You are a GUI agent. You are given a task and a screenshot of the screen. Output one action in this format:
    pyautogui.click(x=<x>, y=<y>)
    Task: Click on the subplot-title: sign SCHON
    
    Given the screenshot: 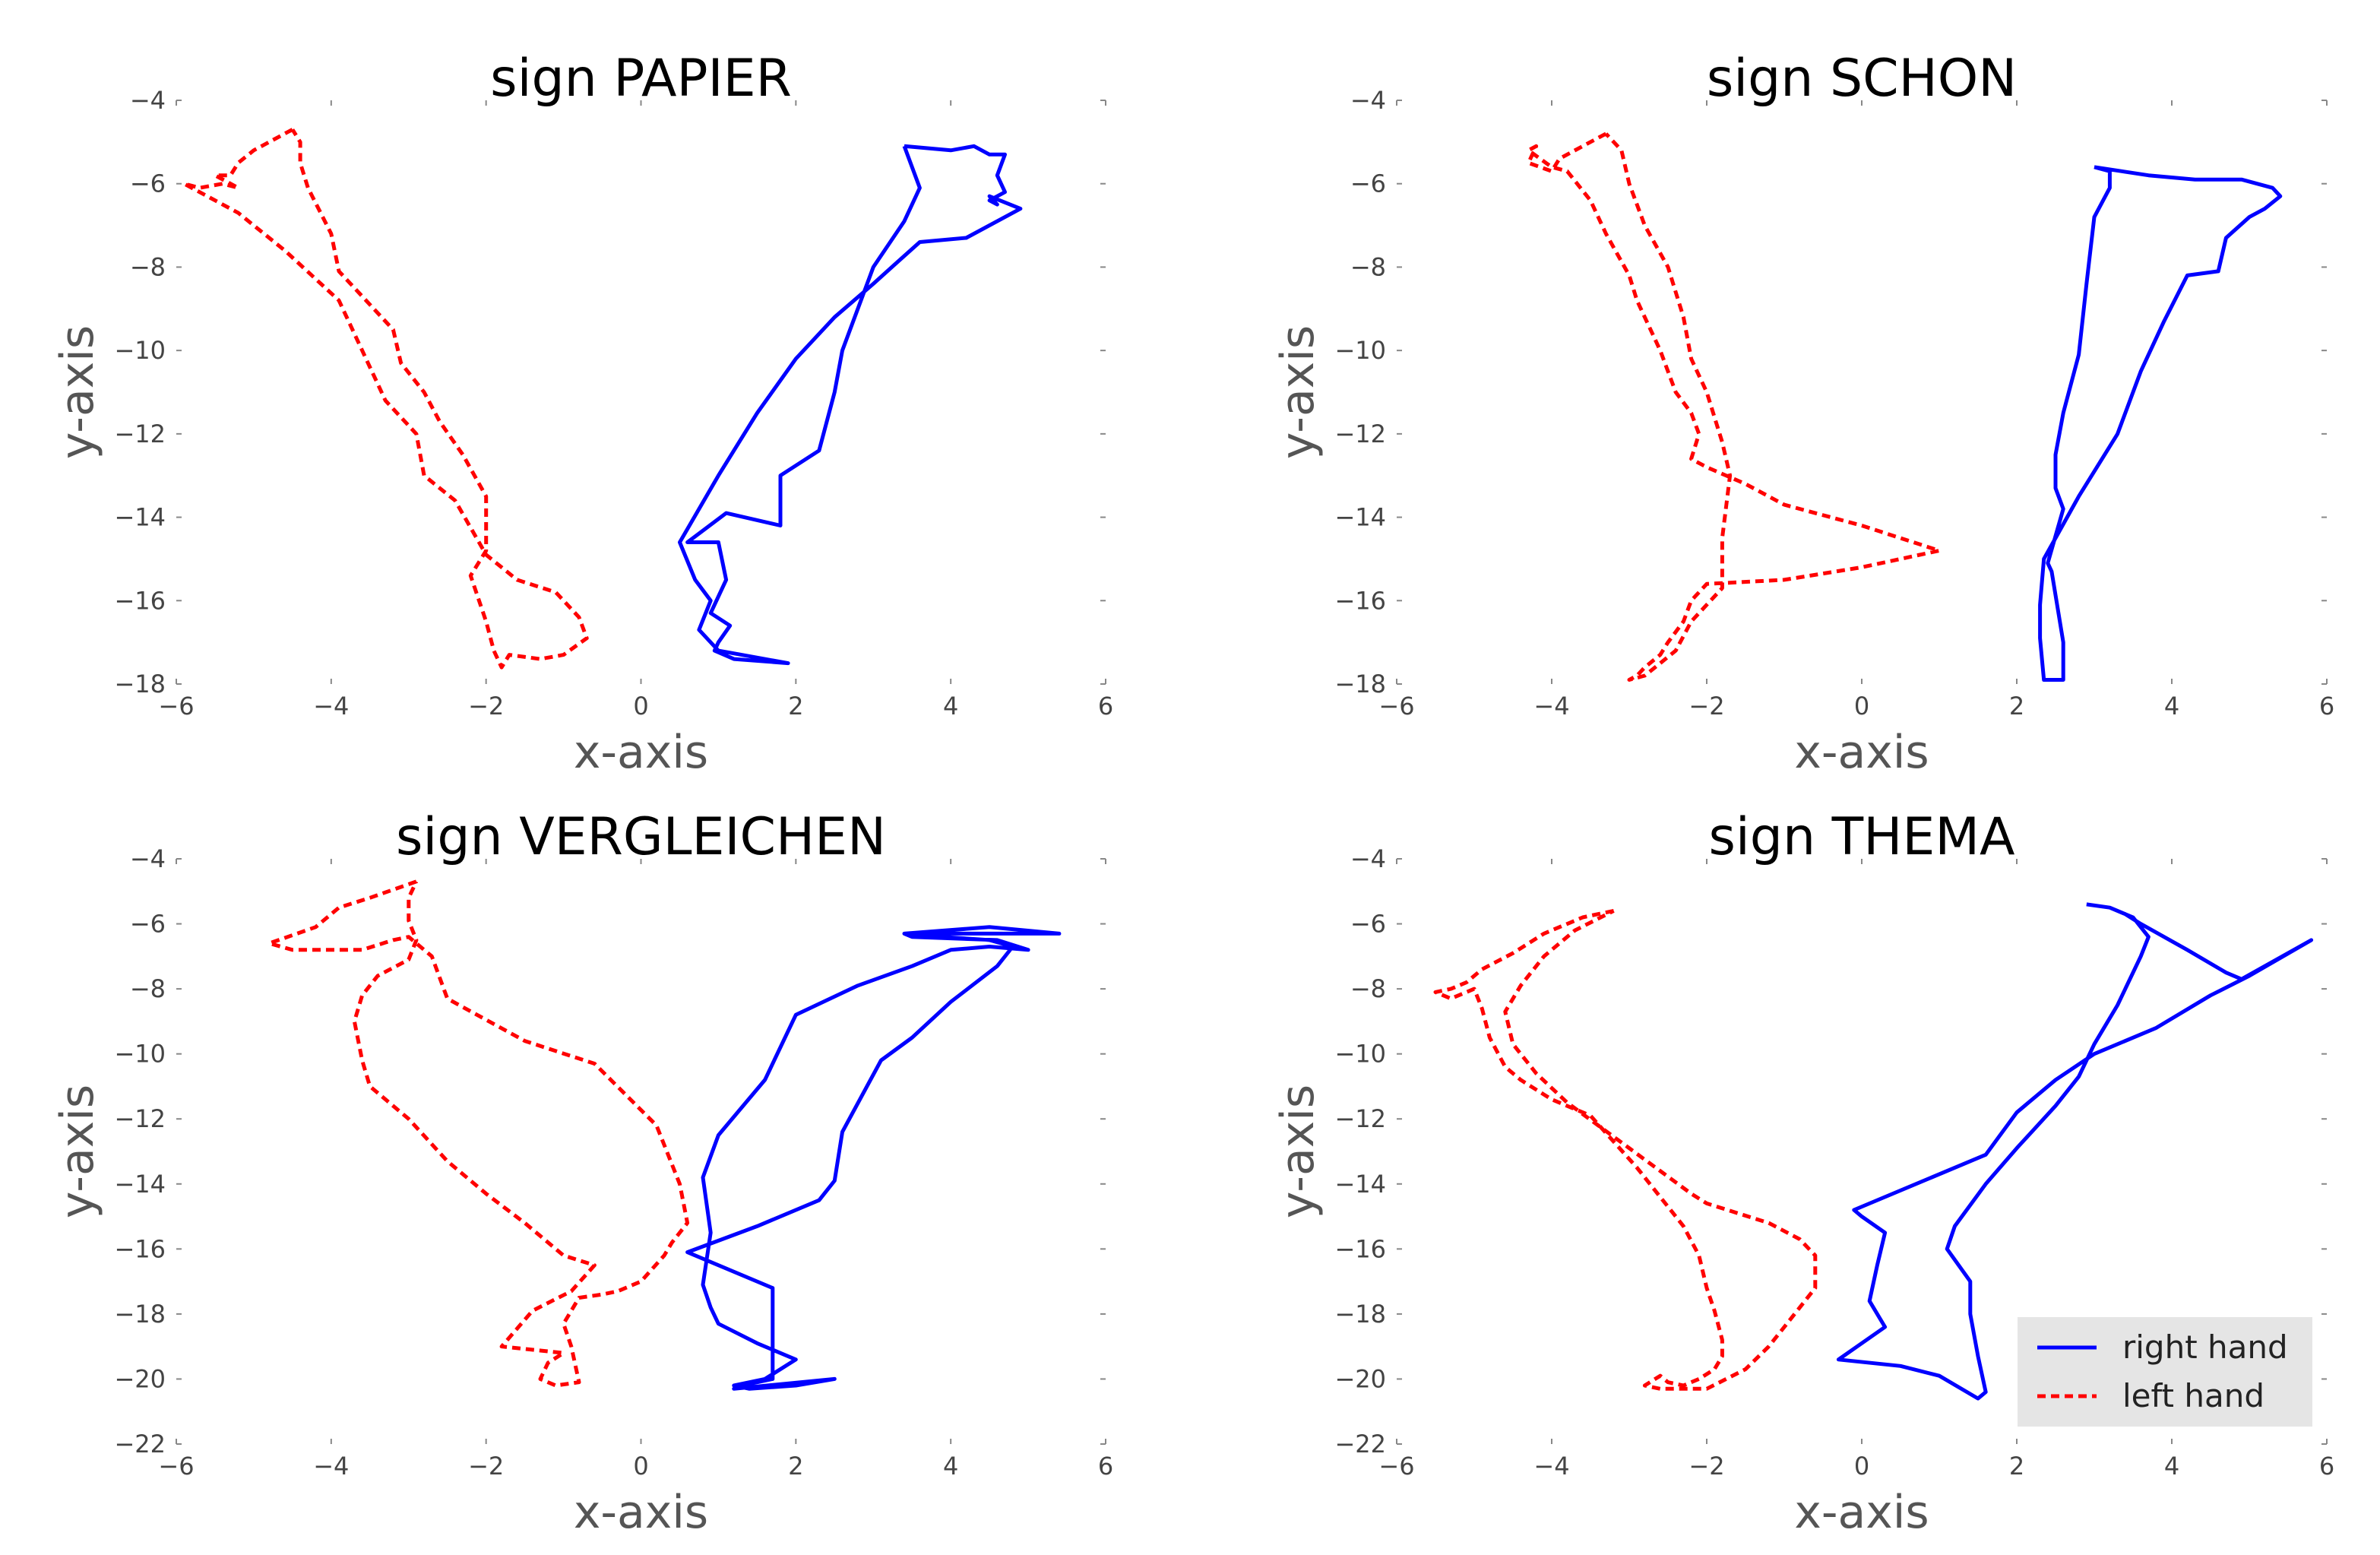 What is the action you would take?
    pyautogui.click(x=1862, y=79)
    